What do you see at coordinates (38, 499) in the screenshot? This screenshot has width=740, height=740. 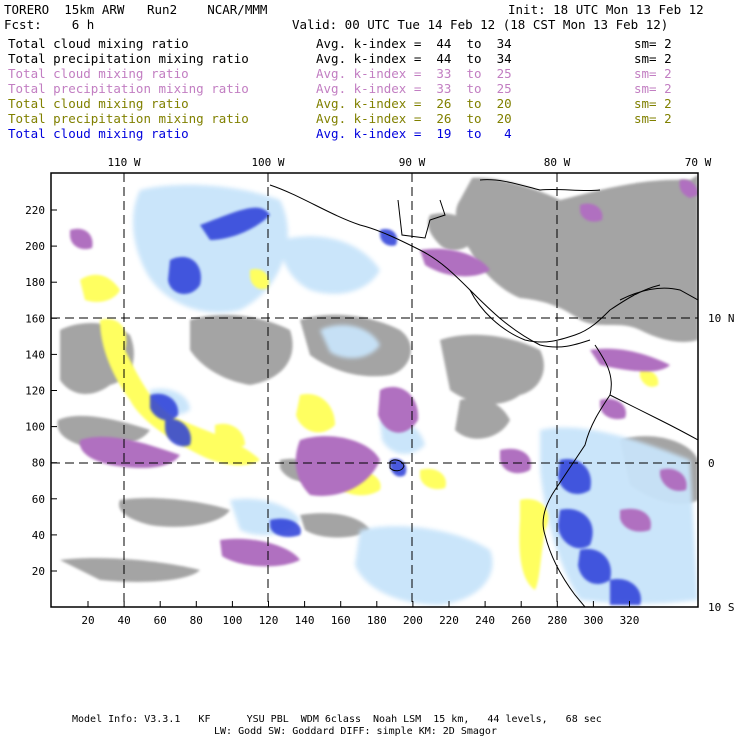 I see `y-tick-label: 60` at bounding box center [38, 499].